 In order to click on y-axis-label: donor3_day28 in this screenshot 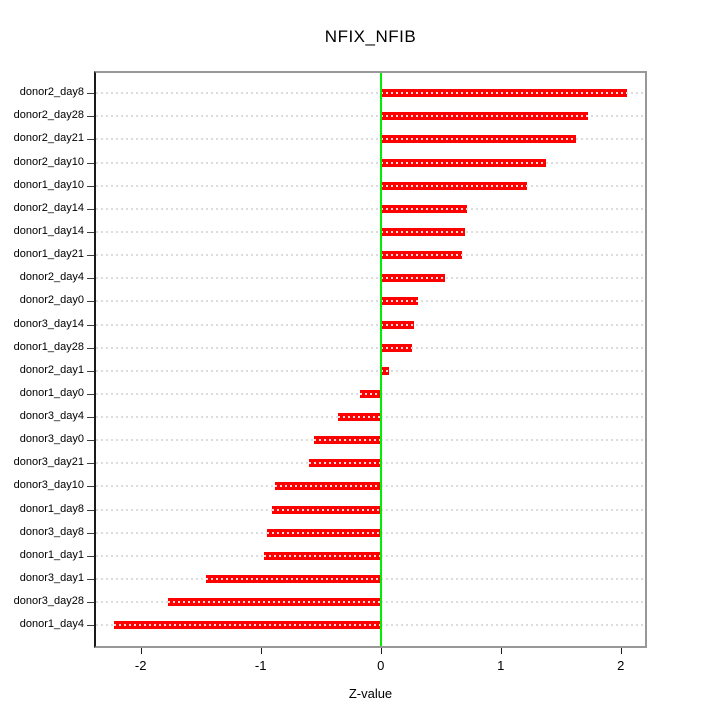, I will do `click(48, 601)`.